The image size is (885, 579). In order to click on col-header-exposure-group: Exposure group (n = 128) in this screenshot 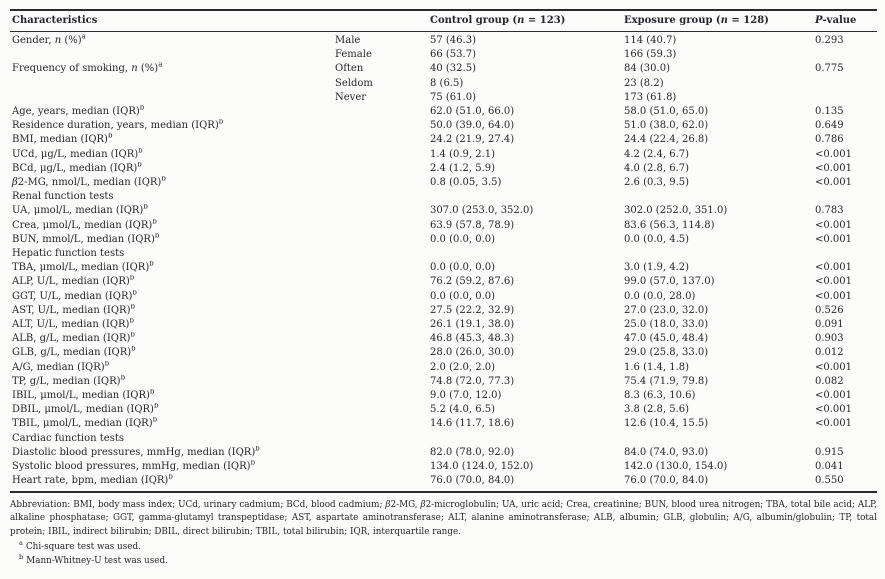, I will do `click(717, 21)`.